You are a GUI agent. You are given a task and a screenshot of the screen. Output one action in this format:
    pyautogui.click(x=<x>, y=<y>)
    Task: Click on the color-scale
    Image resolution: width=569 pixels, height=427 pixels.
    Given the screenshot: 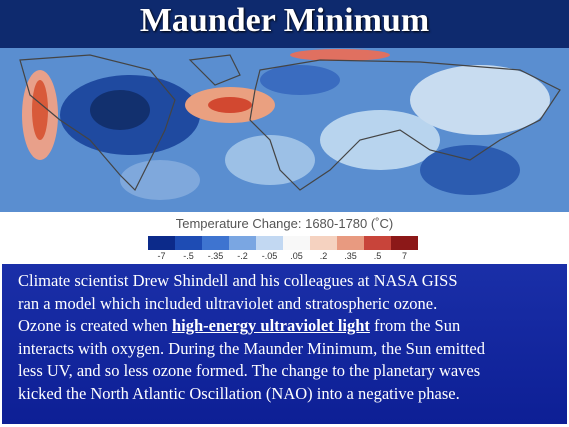 What is the action you would take?
    pyautogui.click(x=283, y=243)
    